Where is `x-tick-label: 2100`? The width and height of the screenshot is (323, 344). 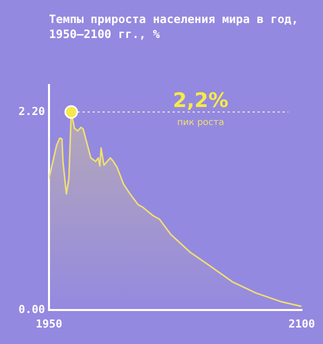
x-tick-label: 2100 is located at coordinates (302, 323).